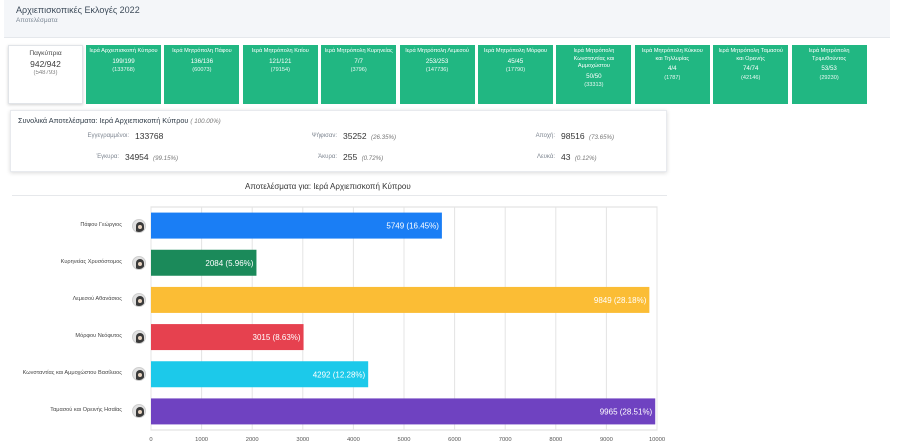  I want to click on x-tick-label: 3000, so click(302, 440).